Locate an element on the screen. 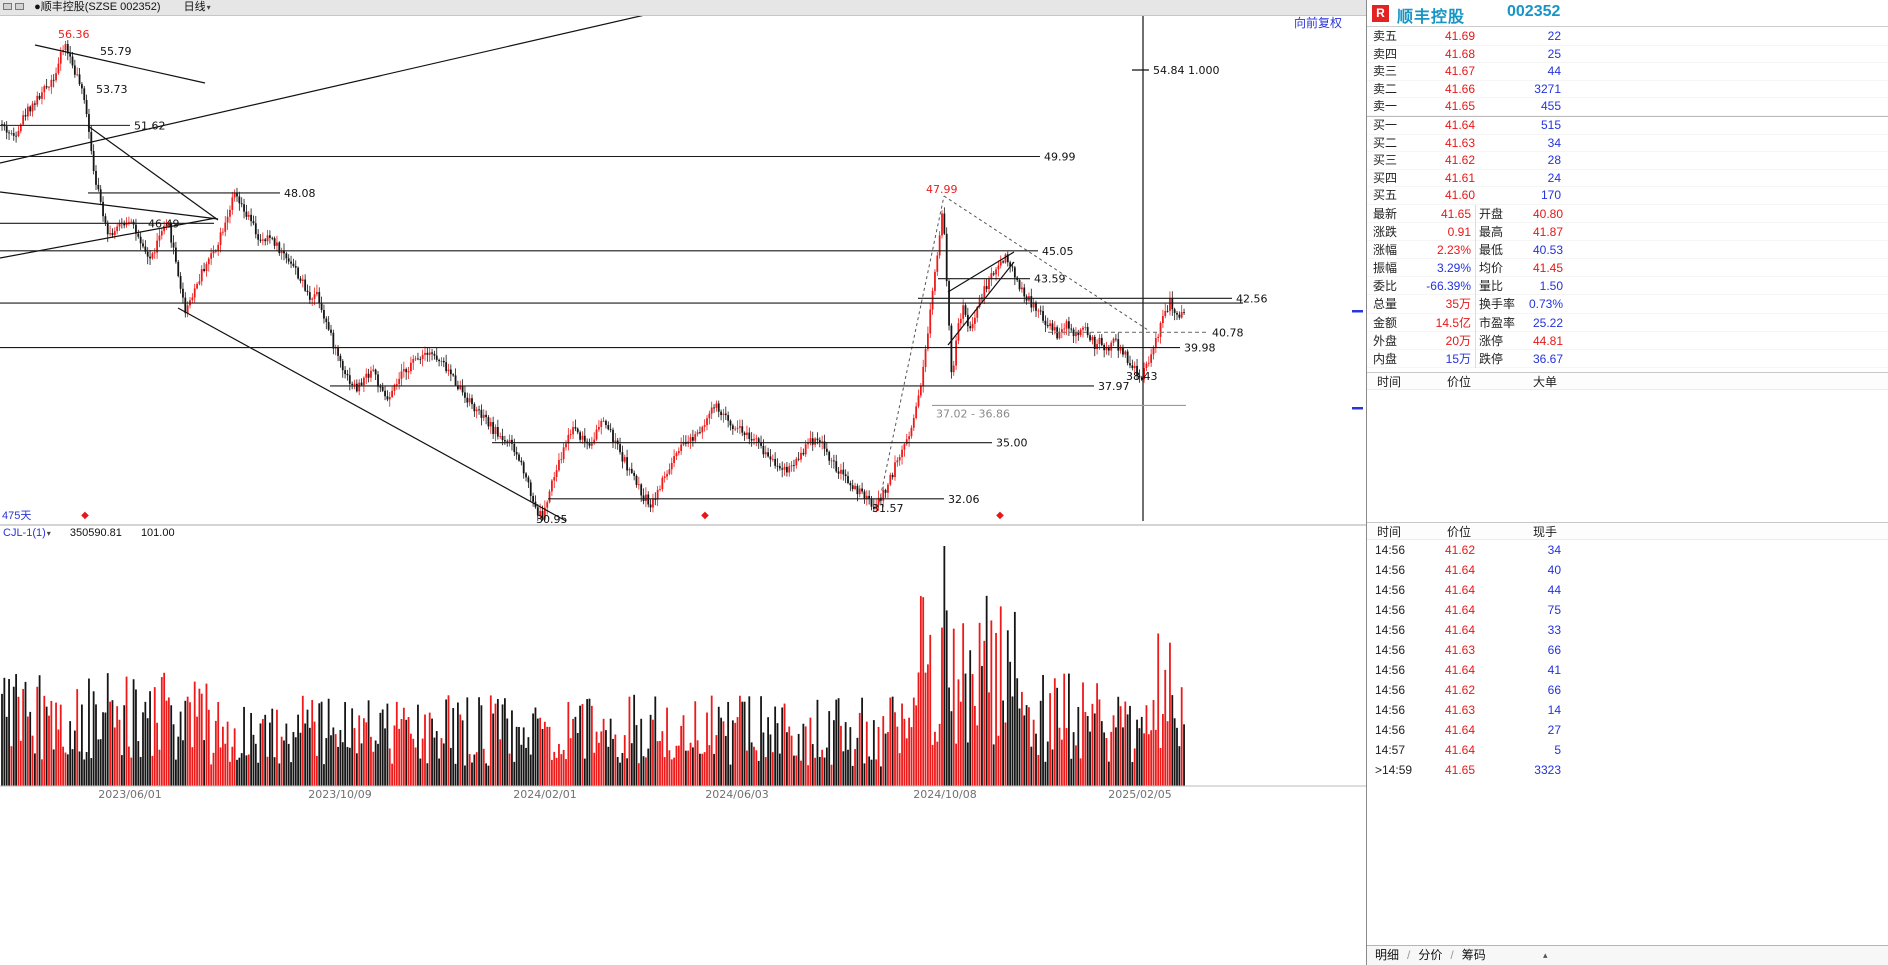  minimize-icon is located at coordinates (7, 6).